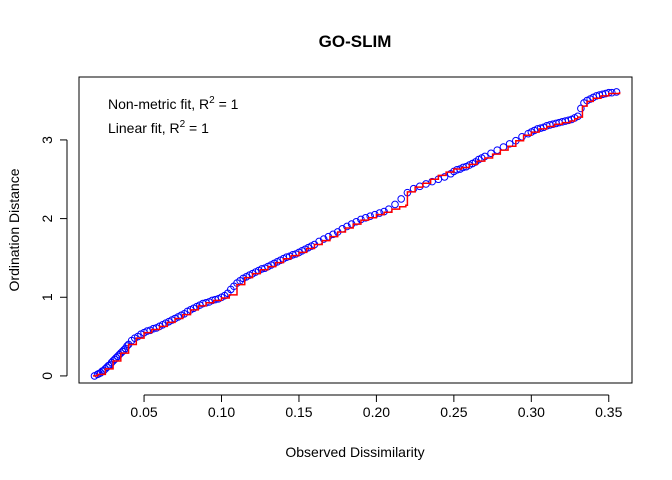 This screenshot has width=672, height=480. Describe the element at coordinates (47, 140) in the screenshot. I see `y-tick-label: 3` at that location.